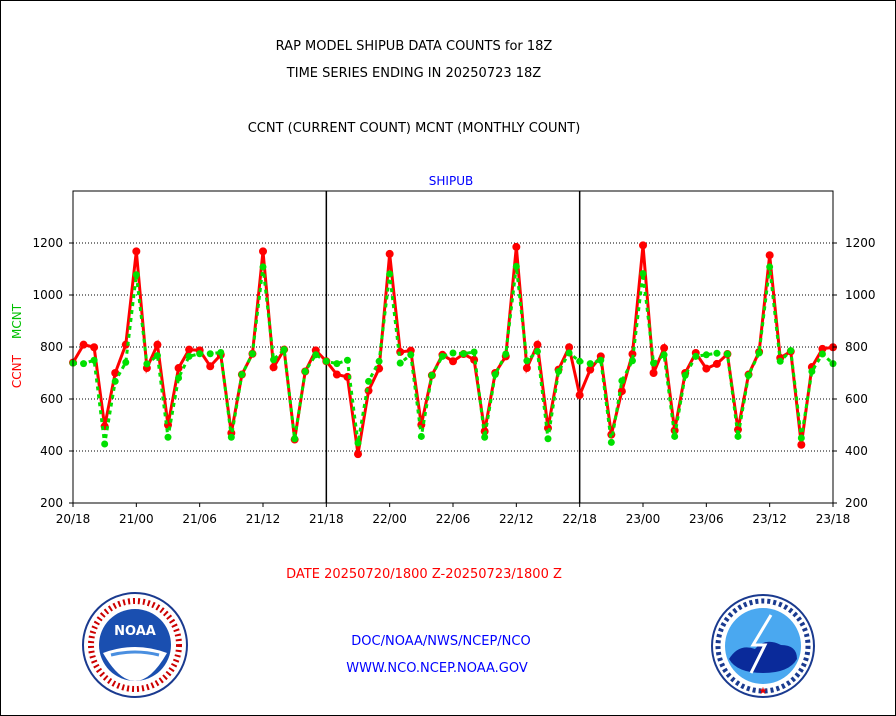 This screenshot has height=716, width=896. I want to click on org-text: DOC/NOAA/NWS/NCEP/NCO, so click(441, 641).